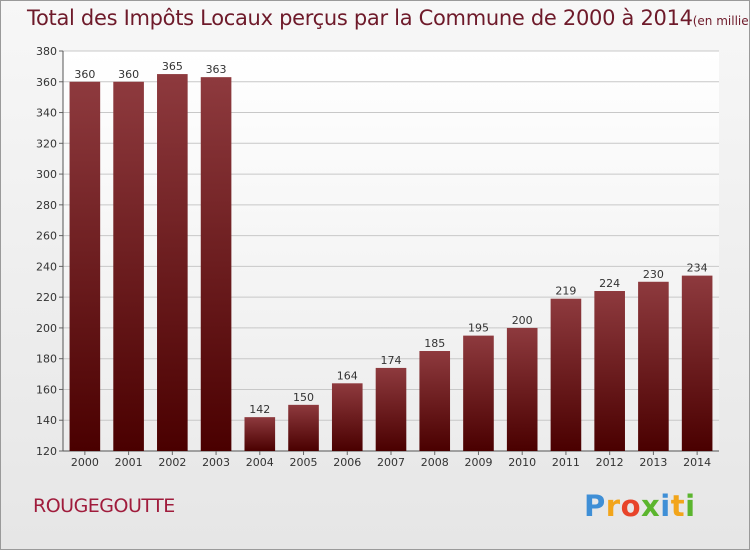 The height and width of the screenshot is (550, 750). I want to click on chart-title-unit: (en milliers d'€), so click(720, 21).